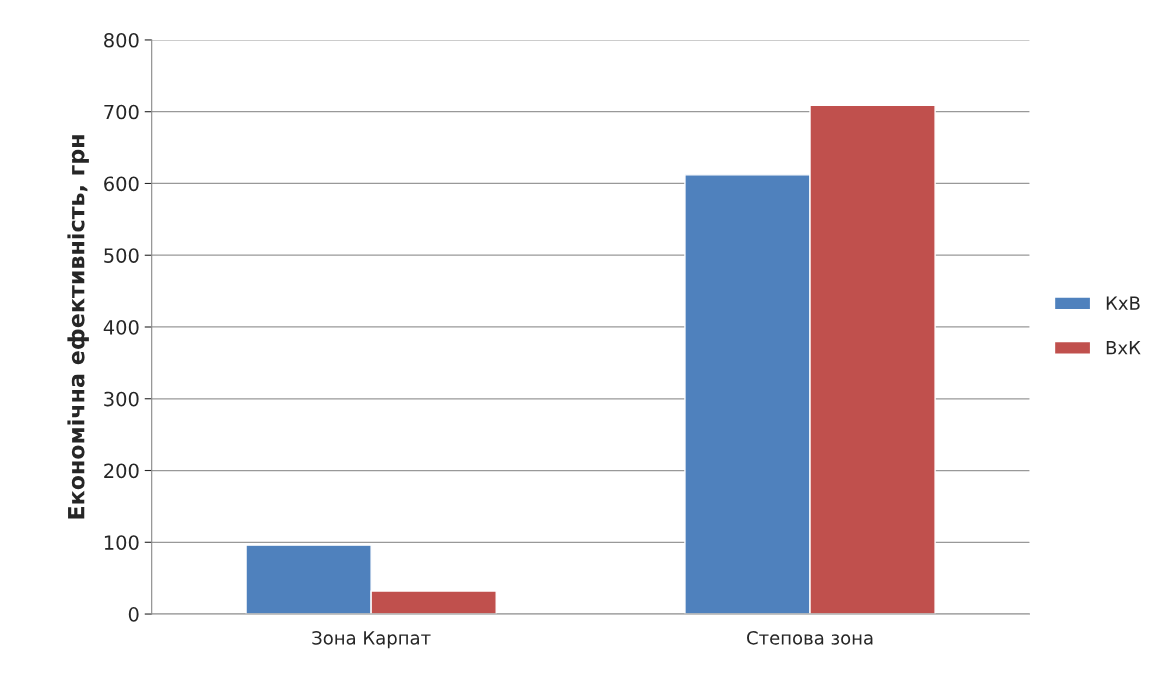  Describe the element at coordinates (121, 542) in the screenshot. I see `y-tick-label: 100` at that location.